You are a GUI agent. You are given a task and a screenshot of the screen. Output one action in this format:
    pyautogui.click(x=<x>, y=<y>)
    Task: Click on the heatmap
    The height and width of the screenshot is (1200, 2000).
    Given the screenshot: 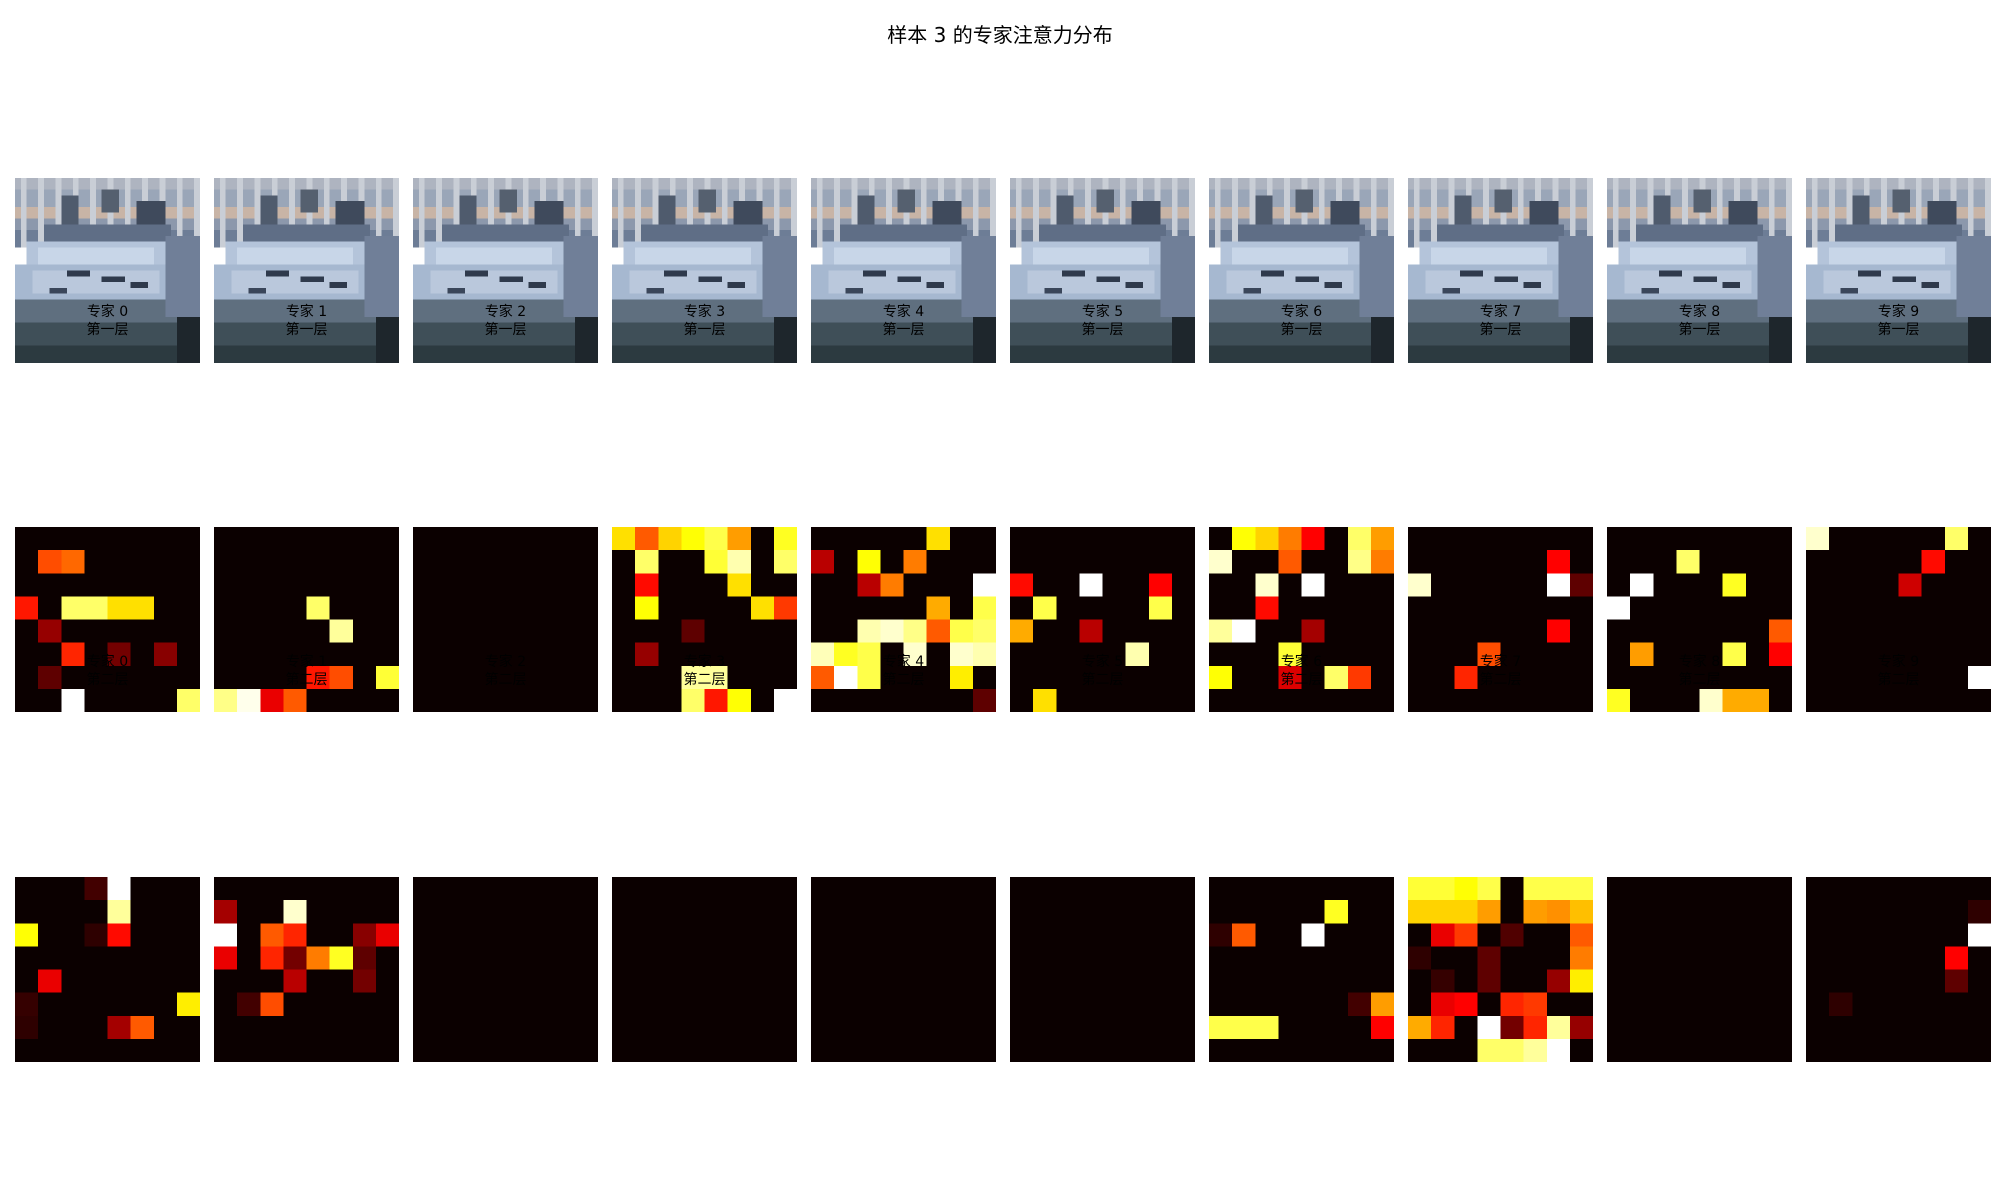 What is the action you would take?
    pyautogui.click(x=1102, y=969)
    